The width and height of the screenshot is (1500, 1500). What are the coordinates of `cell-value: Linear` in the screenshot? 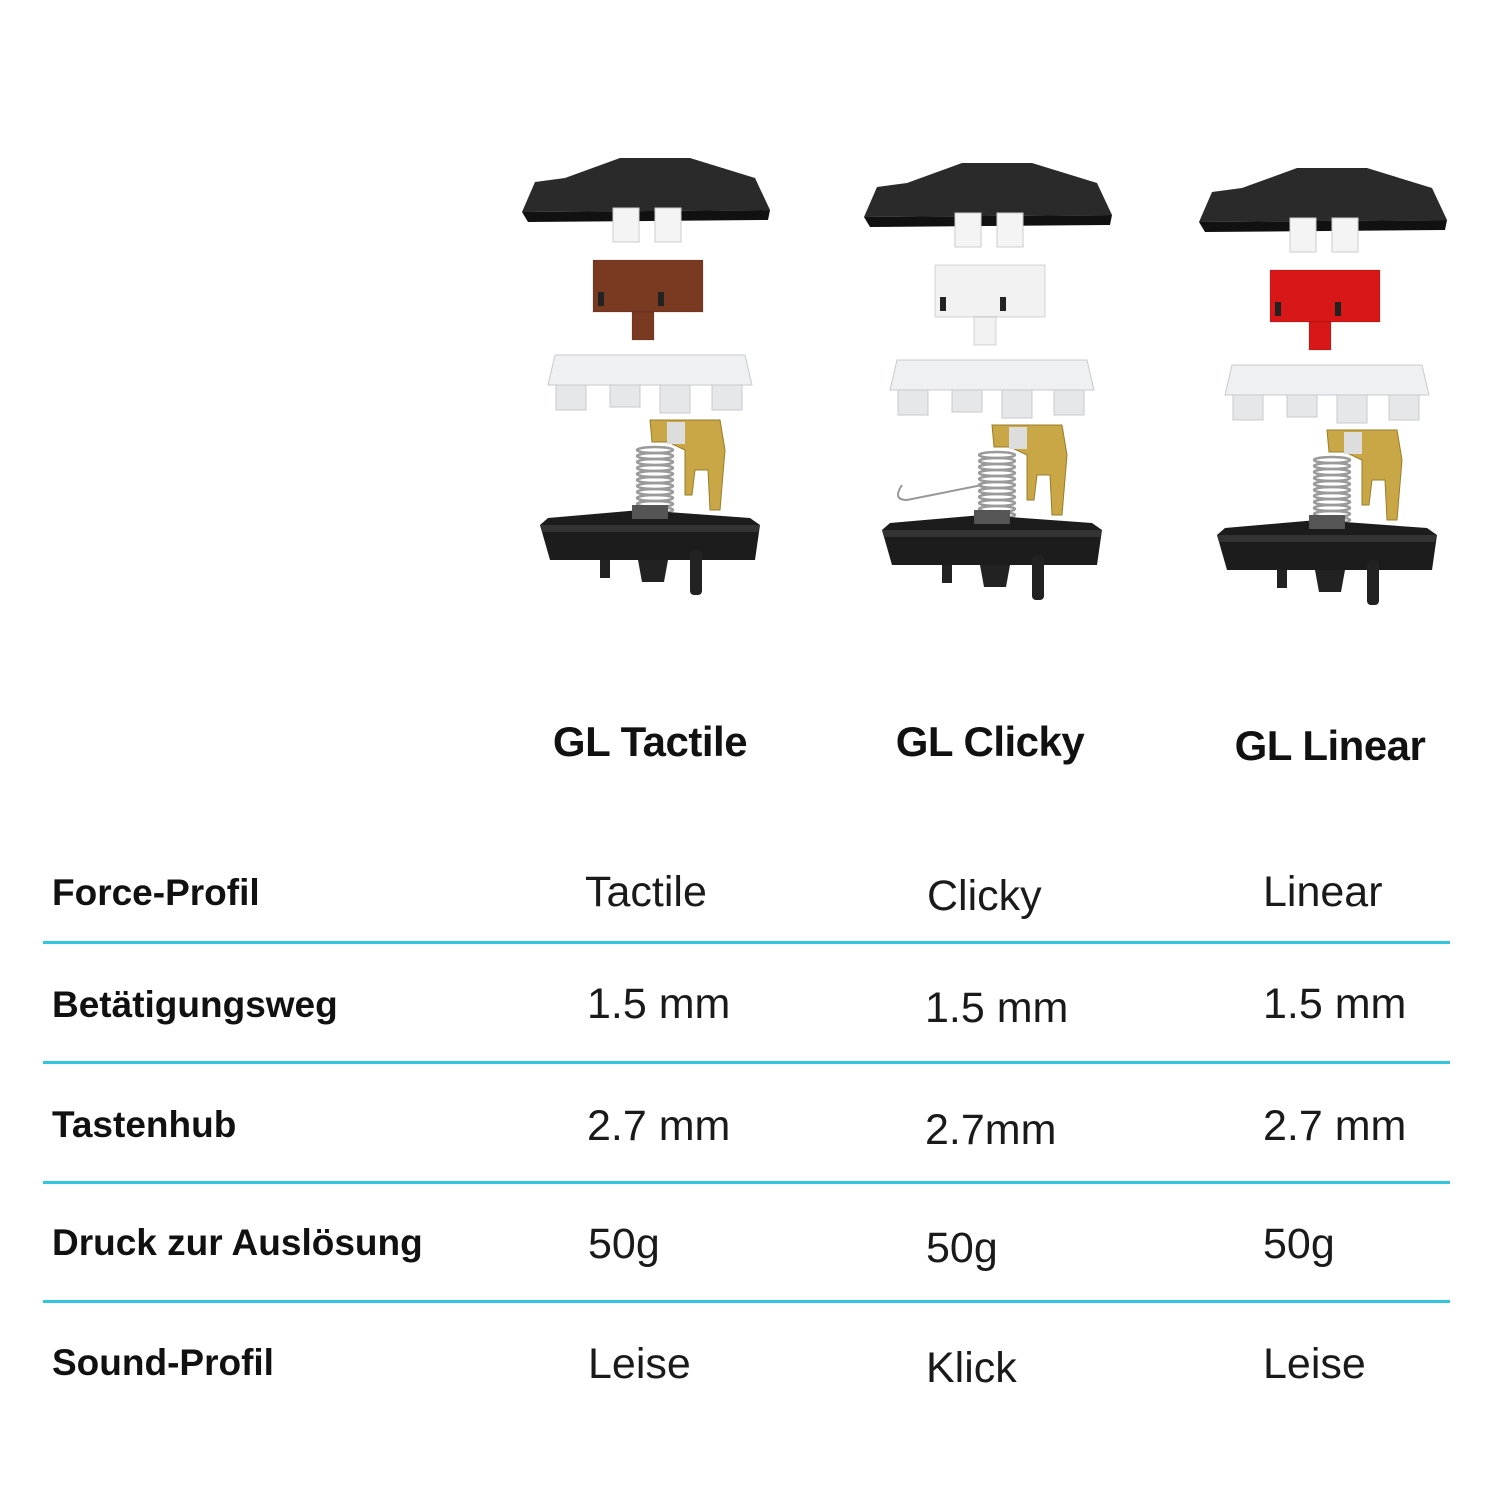 It's located at (1323, 892).